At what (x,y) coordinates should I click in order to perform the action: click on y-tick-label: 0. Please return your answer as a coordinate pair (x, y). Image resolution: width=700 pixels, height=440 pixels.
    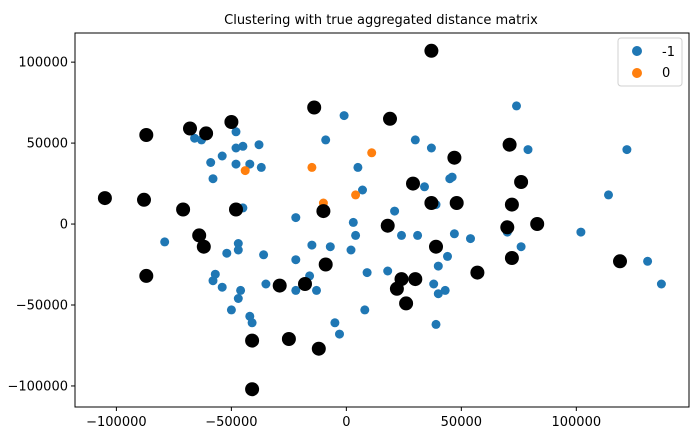
    Looking at the image, I should click on (64, 225).